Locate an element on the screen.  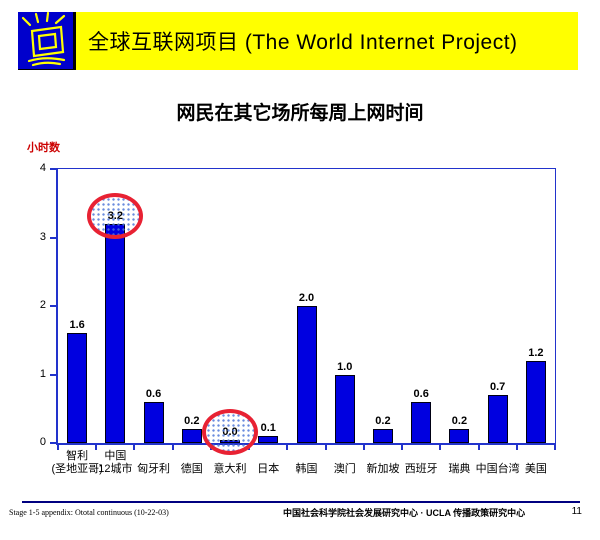
x-axis-label-澳门: 澳门 is located at coordinates (345, 462).